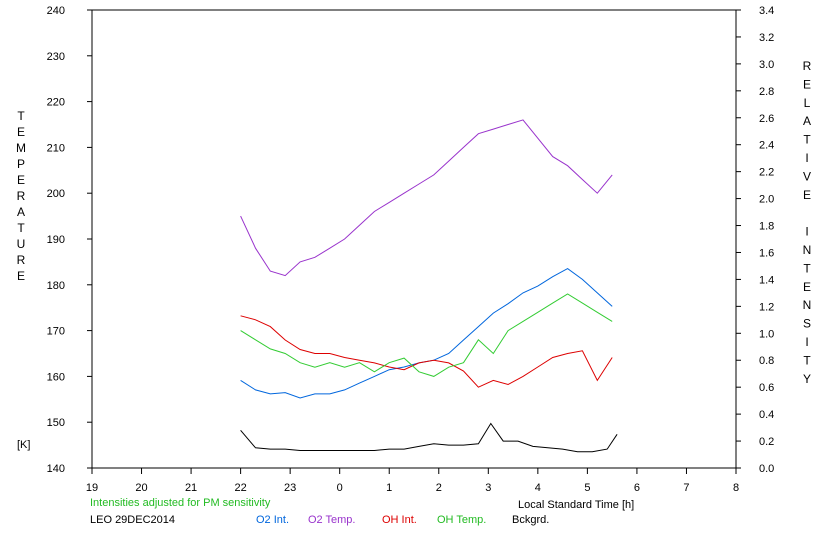 Image resolution: width=828 pixels, height=535 pixels. What do you see at coordinates (56, 423) in the screenshot?
I see `left-tick-label: 150` at bounding box center [56, 423].